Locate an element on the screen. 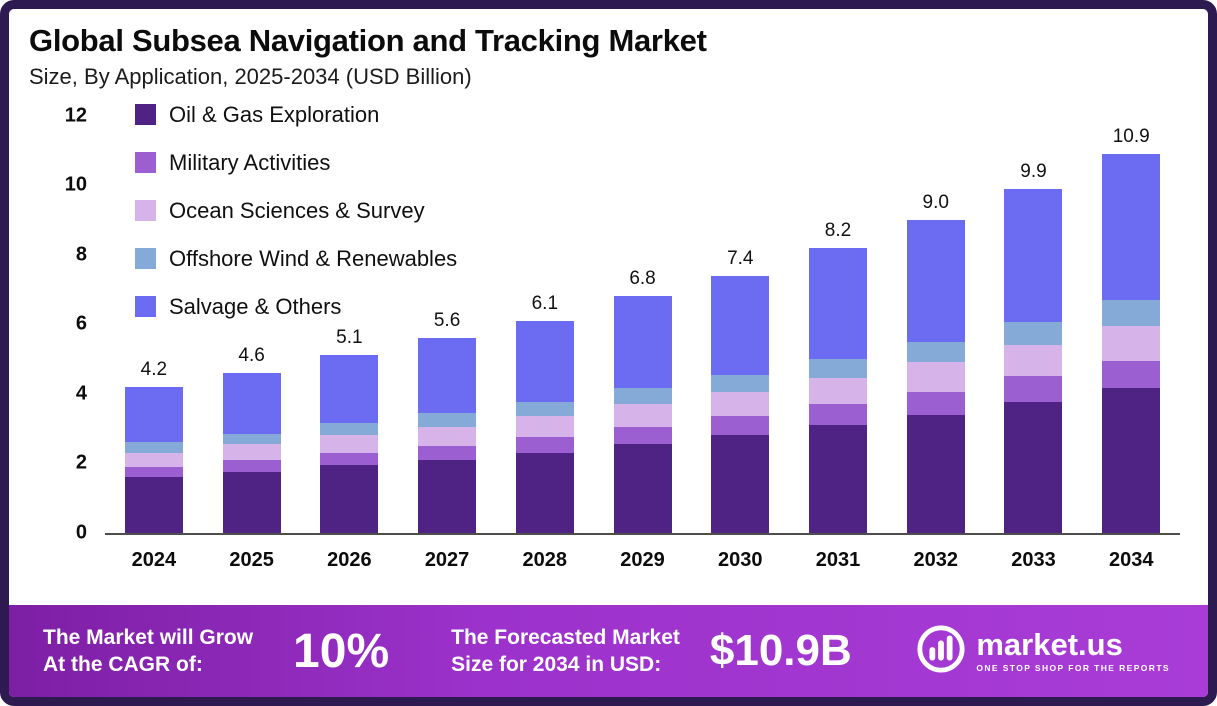 The width and height of the screenshot is (1217, 706). y-tick-label: 4 is located at coordinates (81, 393).